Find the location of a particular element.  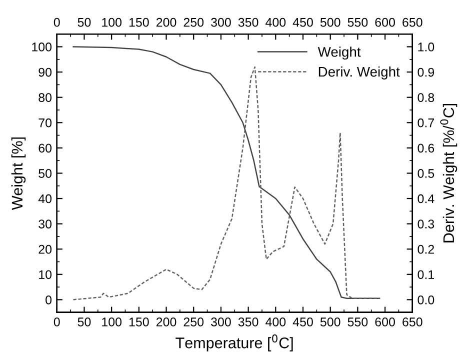

y-tick-label: 70 is located at coordinates (45, 123).